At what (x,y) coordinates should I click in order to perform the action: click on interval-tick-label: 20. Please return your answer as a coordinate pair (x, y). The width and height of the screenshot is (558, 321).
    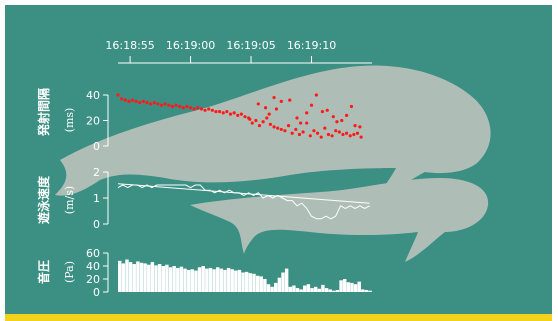
    Looking at the image, I should click on (93, 121).